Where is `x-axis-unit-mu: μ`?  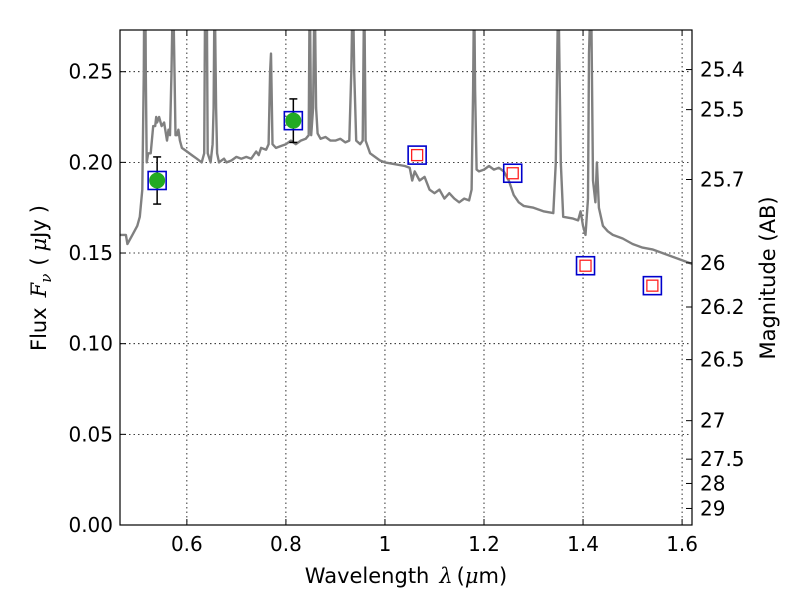 x-axis-unit-mu: μ is located at coordinates (472, 576).